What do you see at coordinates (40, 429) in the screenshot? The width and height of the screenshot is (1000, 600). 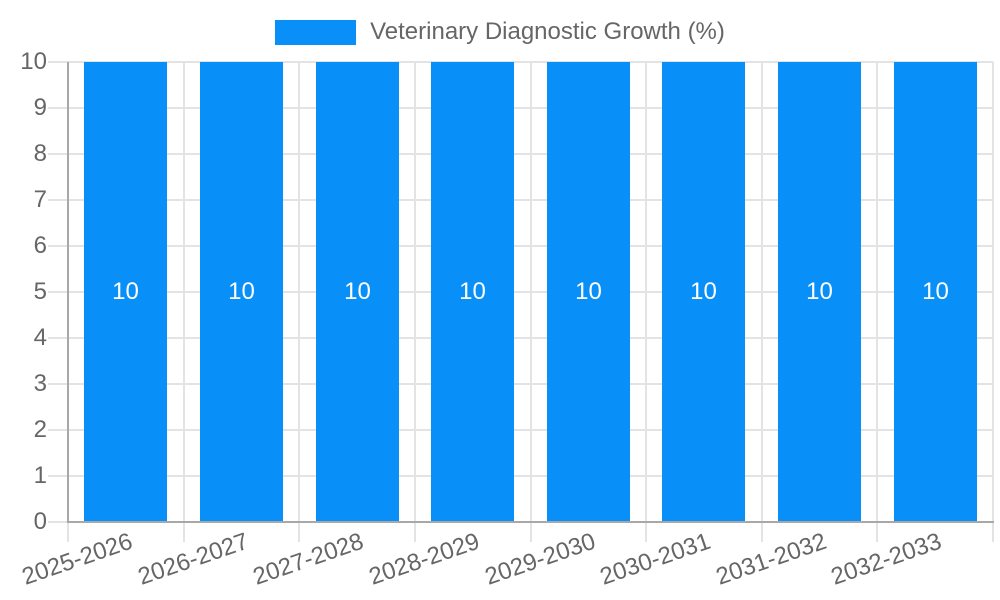 I see `y-tick-label: 2` at bounding box center [40, 429].